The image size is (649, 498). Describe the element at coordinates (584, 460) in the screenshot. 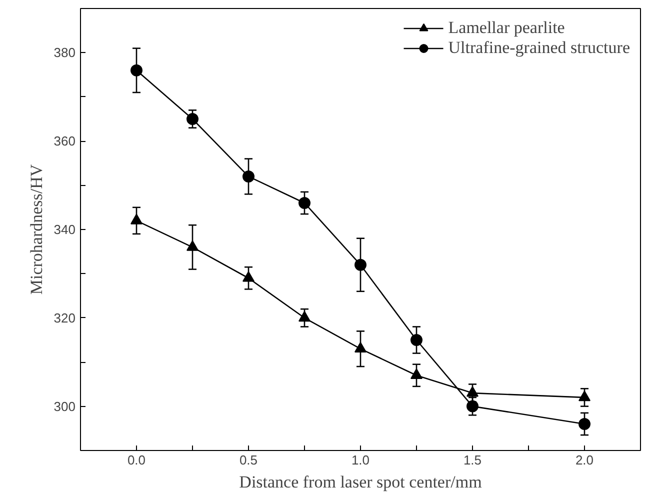

I see `x-tick-label: 2.0` at that location.